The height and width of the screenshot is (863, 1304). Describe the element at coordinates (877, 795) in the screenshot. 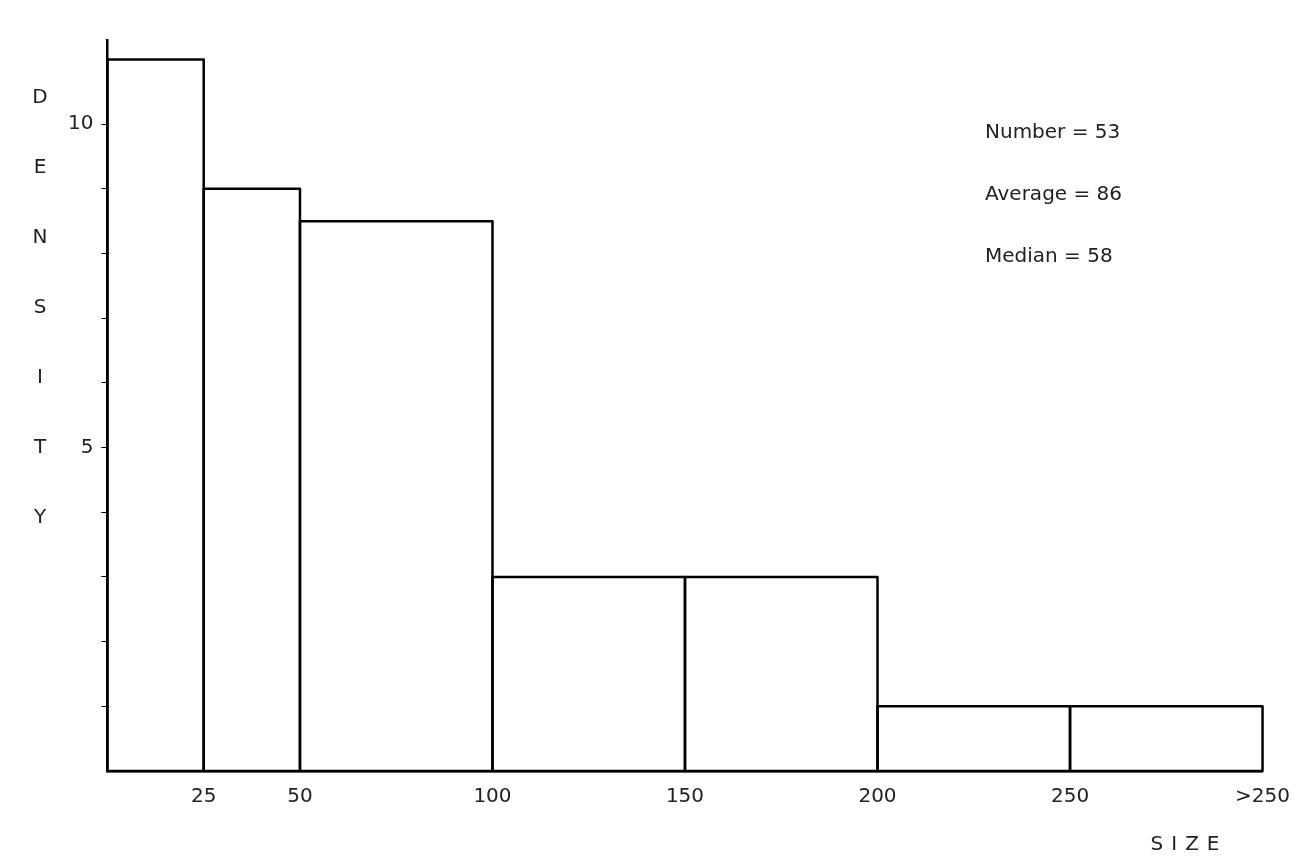

I see `x-tick-label: 200` at that location.